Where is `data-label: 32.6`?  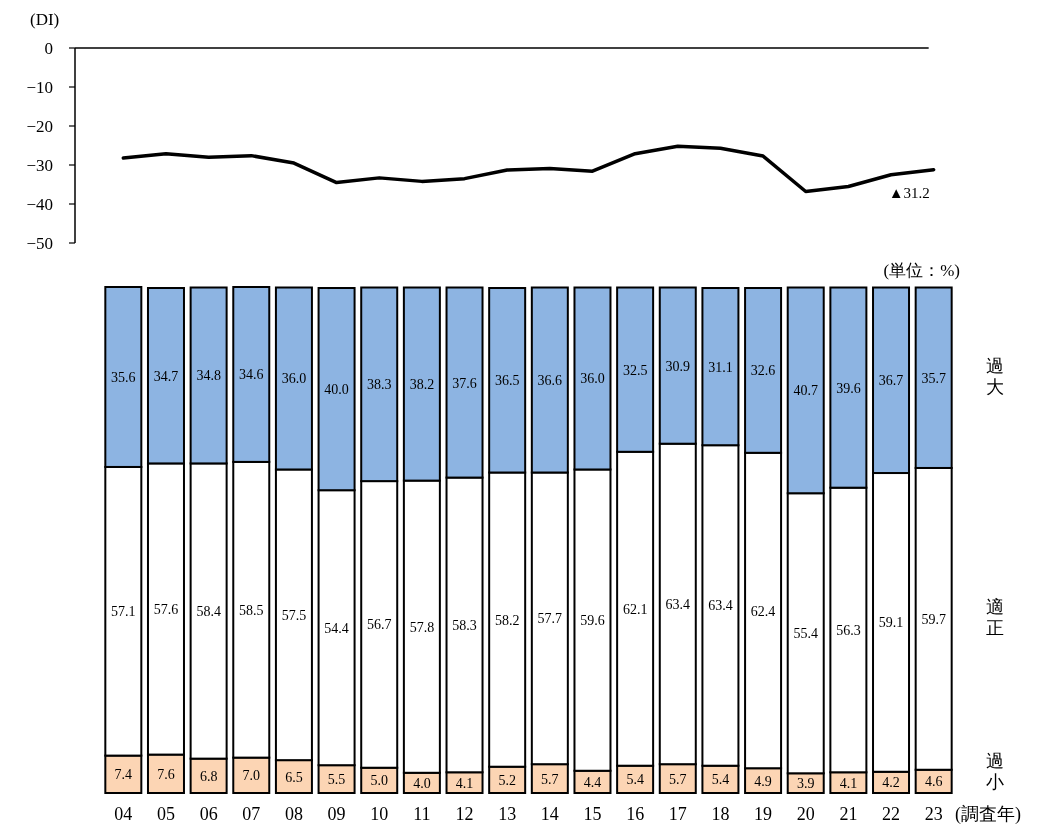 data-label: 32.6 is located at coordinates (763, 371).